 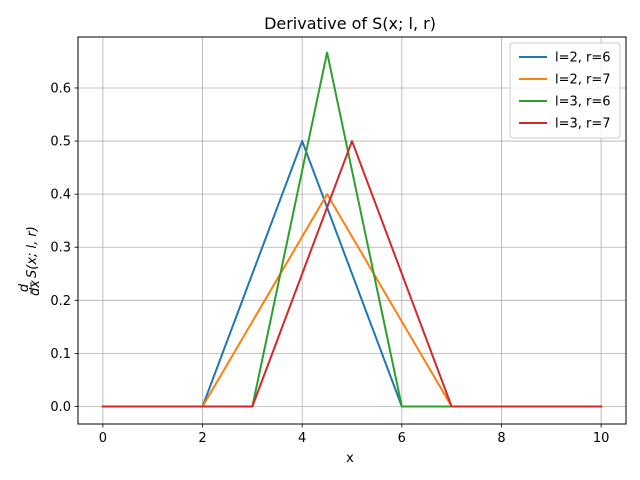 What do you see at coordinates (583, 102) in the screenshot?
I see `legend-label-3: l=3, r=6` at bounding box center [583, 102].